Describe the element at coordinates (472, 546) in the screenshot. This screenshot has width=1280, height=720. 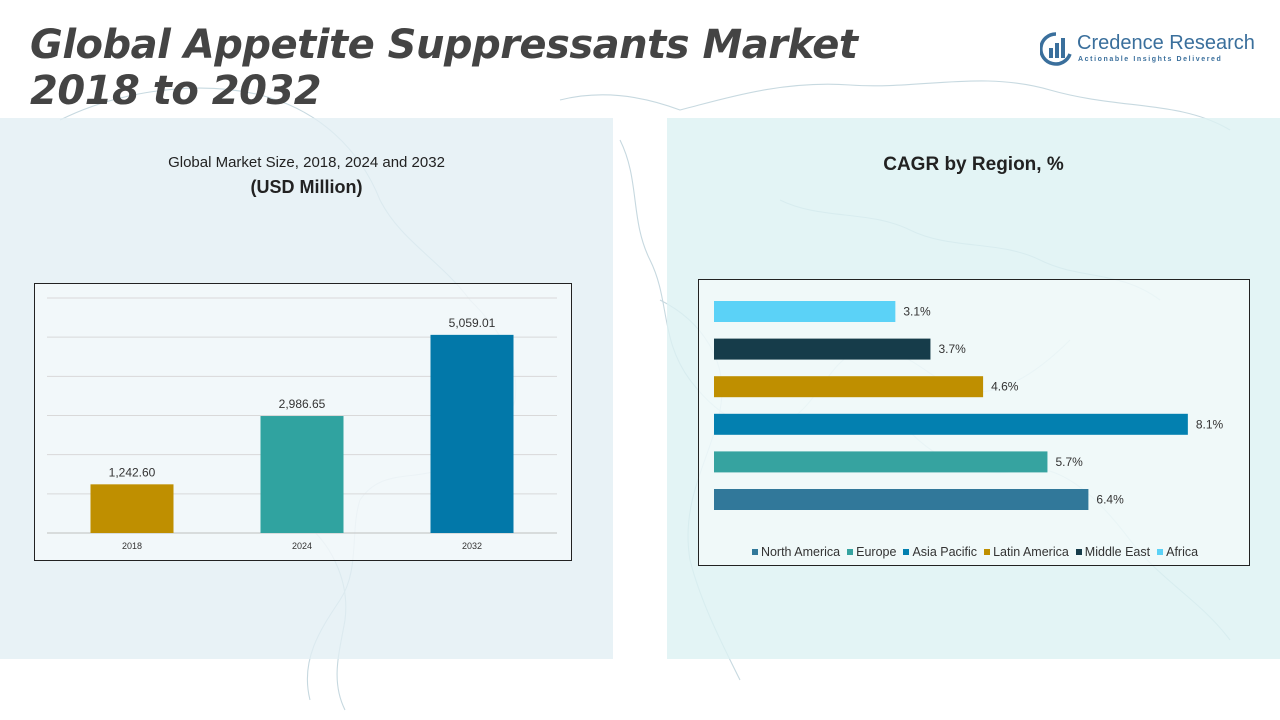
I see `x-tick-label: 2032` at that location.